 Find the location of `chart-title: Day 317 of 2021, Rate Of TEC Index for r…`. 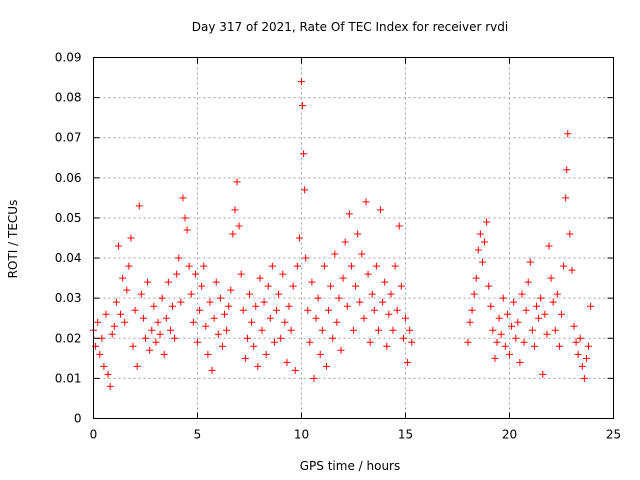

chart-title: Day 317 of 2021, Rate Of TEC Index for r… is located at coordinates (350, 27).